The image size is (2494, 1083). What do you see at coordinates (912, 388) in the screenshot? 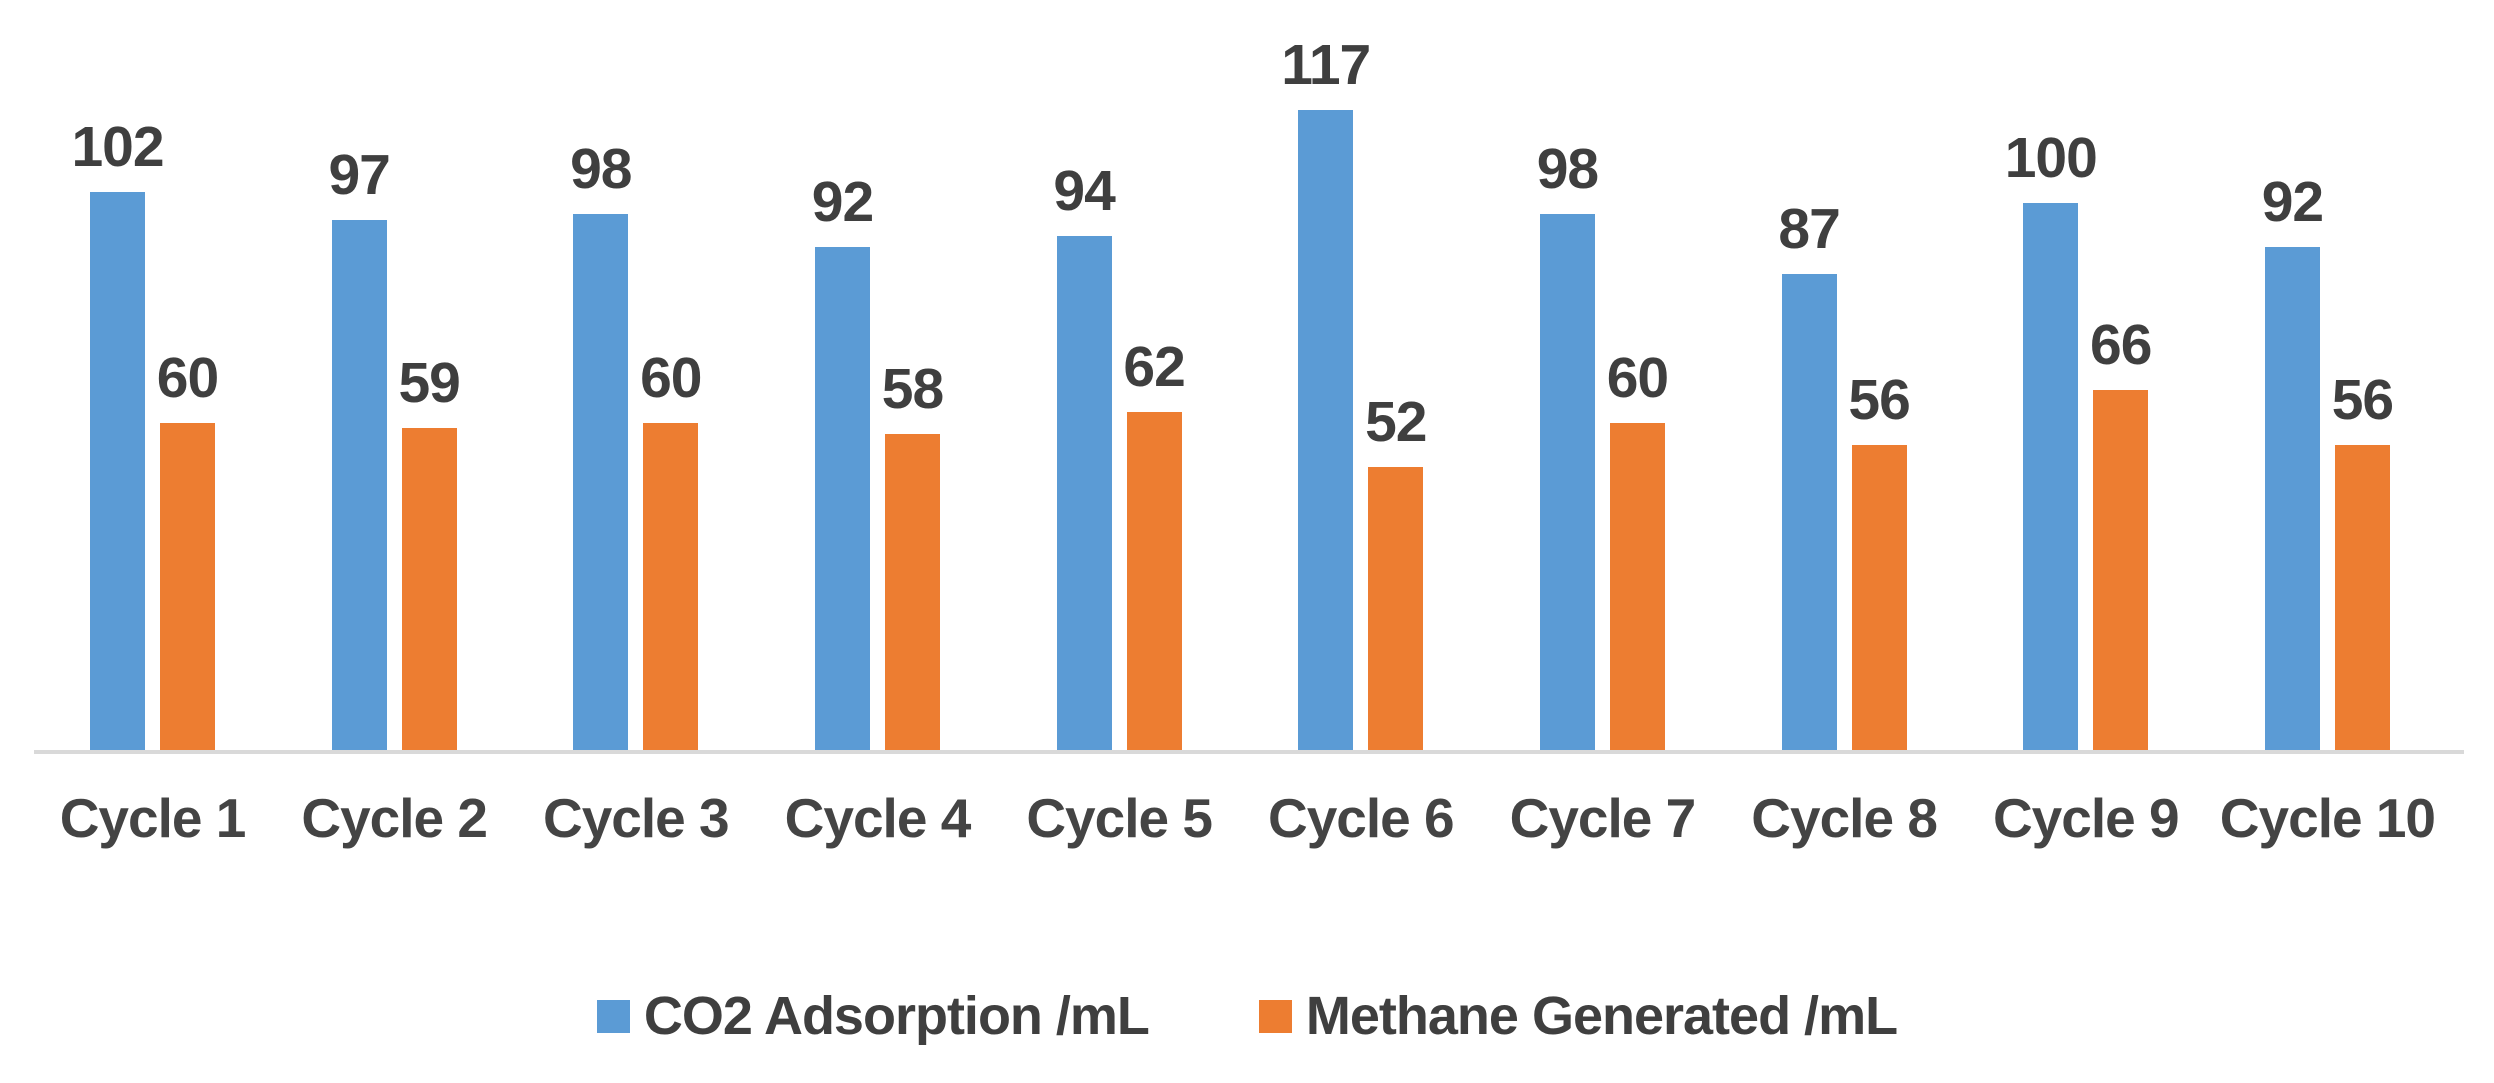
I see `bar-value-label: 58` at bounding box center [912, 388].